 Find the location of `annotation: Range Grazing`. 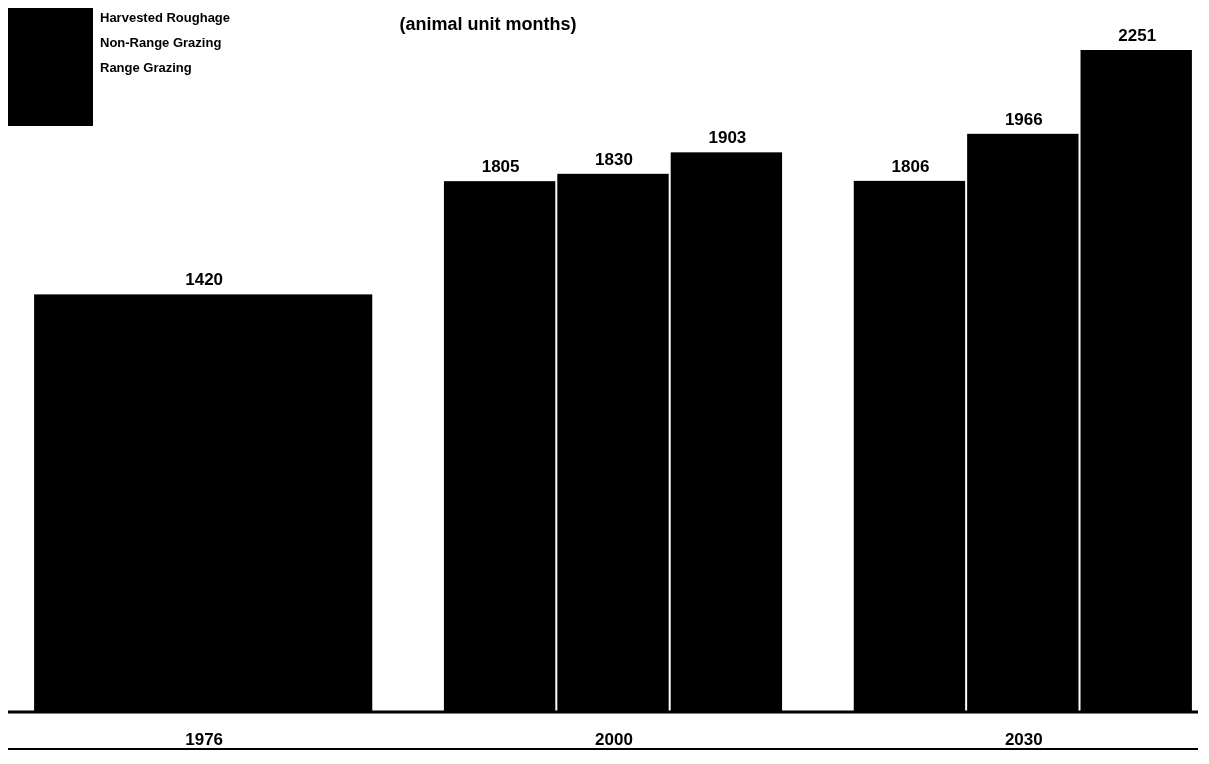

annotation: Range Grazing is located at coordinates (146, 67).